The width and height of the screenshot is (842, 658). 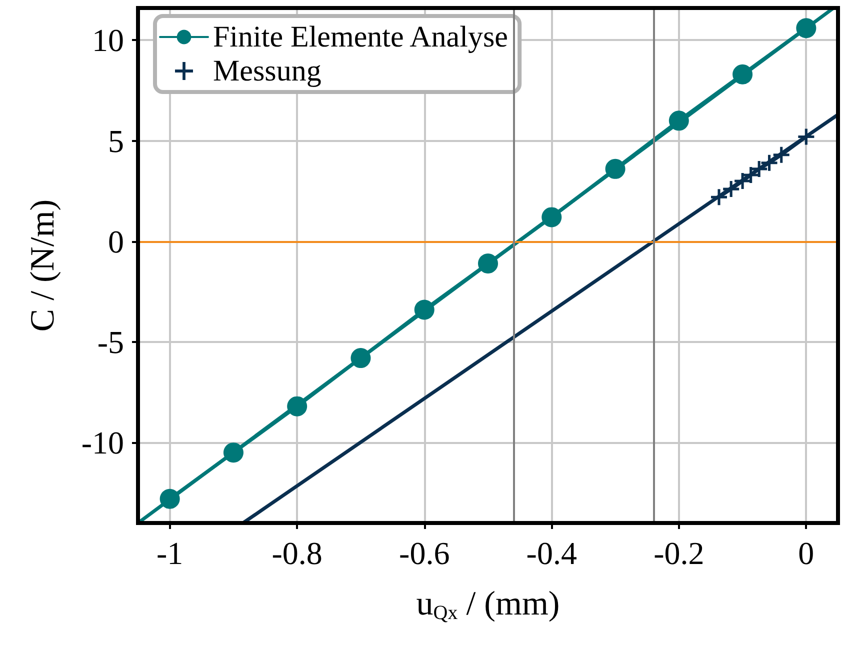 What do you see at coordinates (108, 40) in the screenshot?
I see `y-tick-label: 10` at bounding box center [108, 40].